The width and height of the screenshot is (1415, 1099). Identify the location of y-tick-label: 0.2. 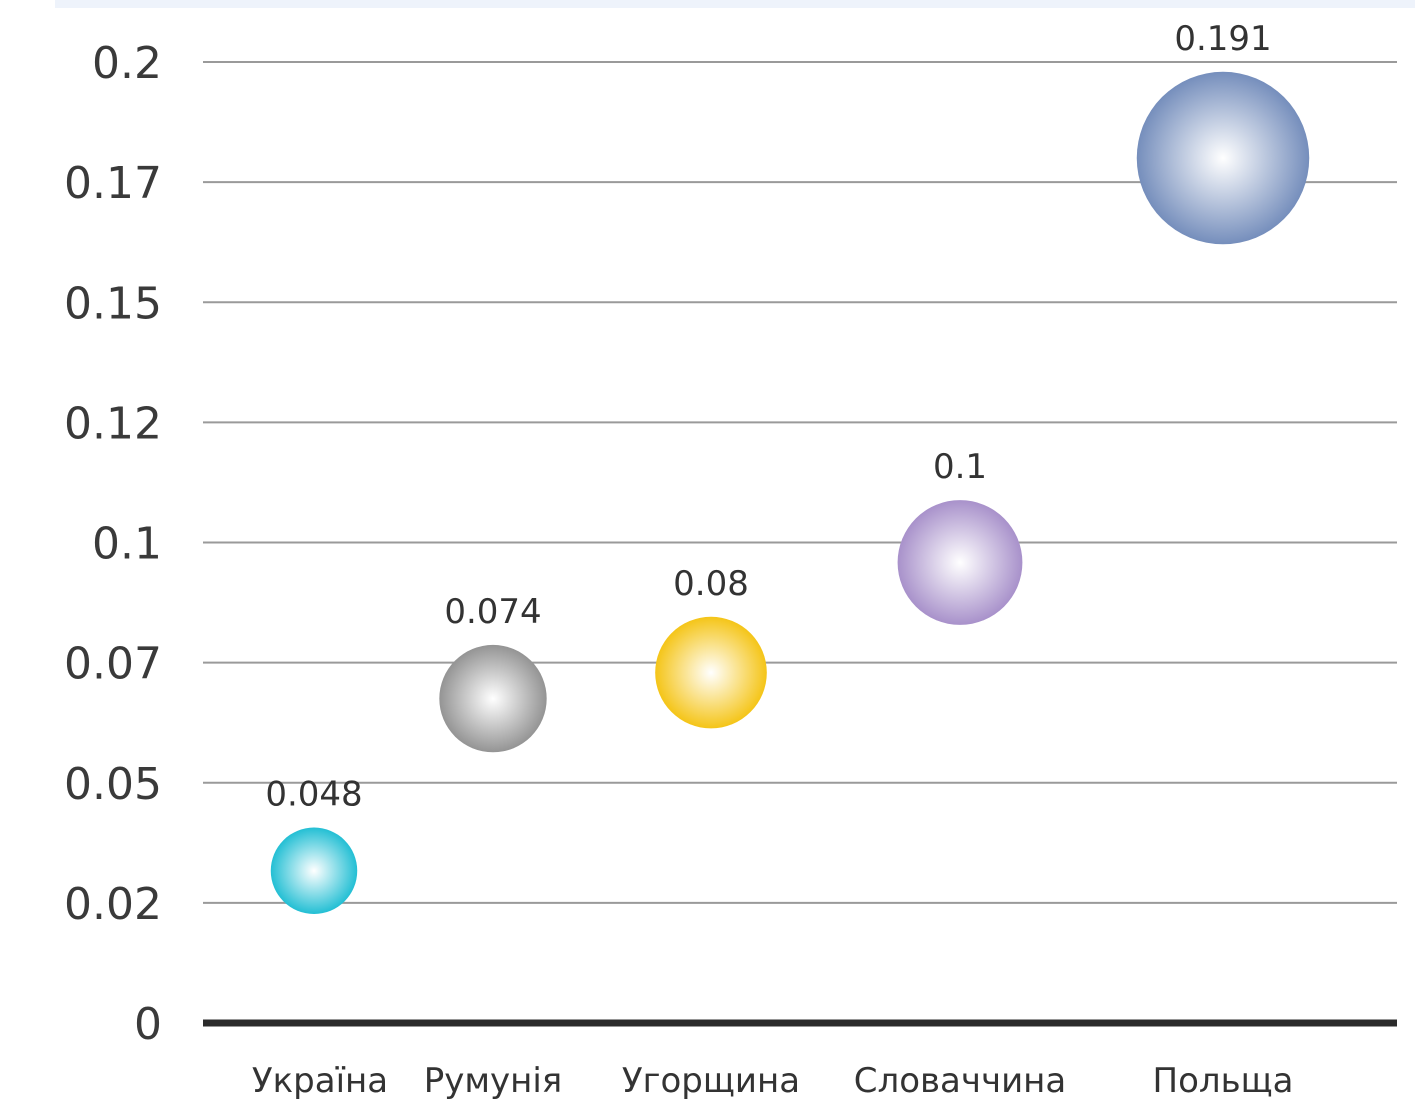
(127, 63).